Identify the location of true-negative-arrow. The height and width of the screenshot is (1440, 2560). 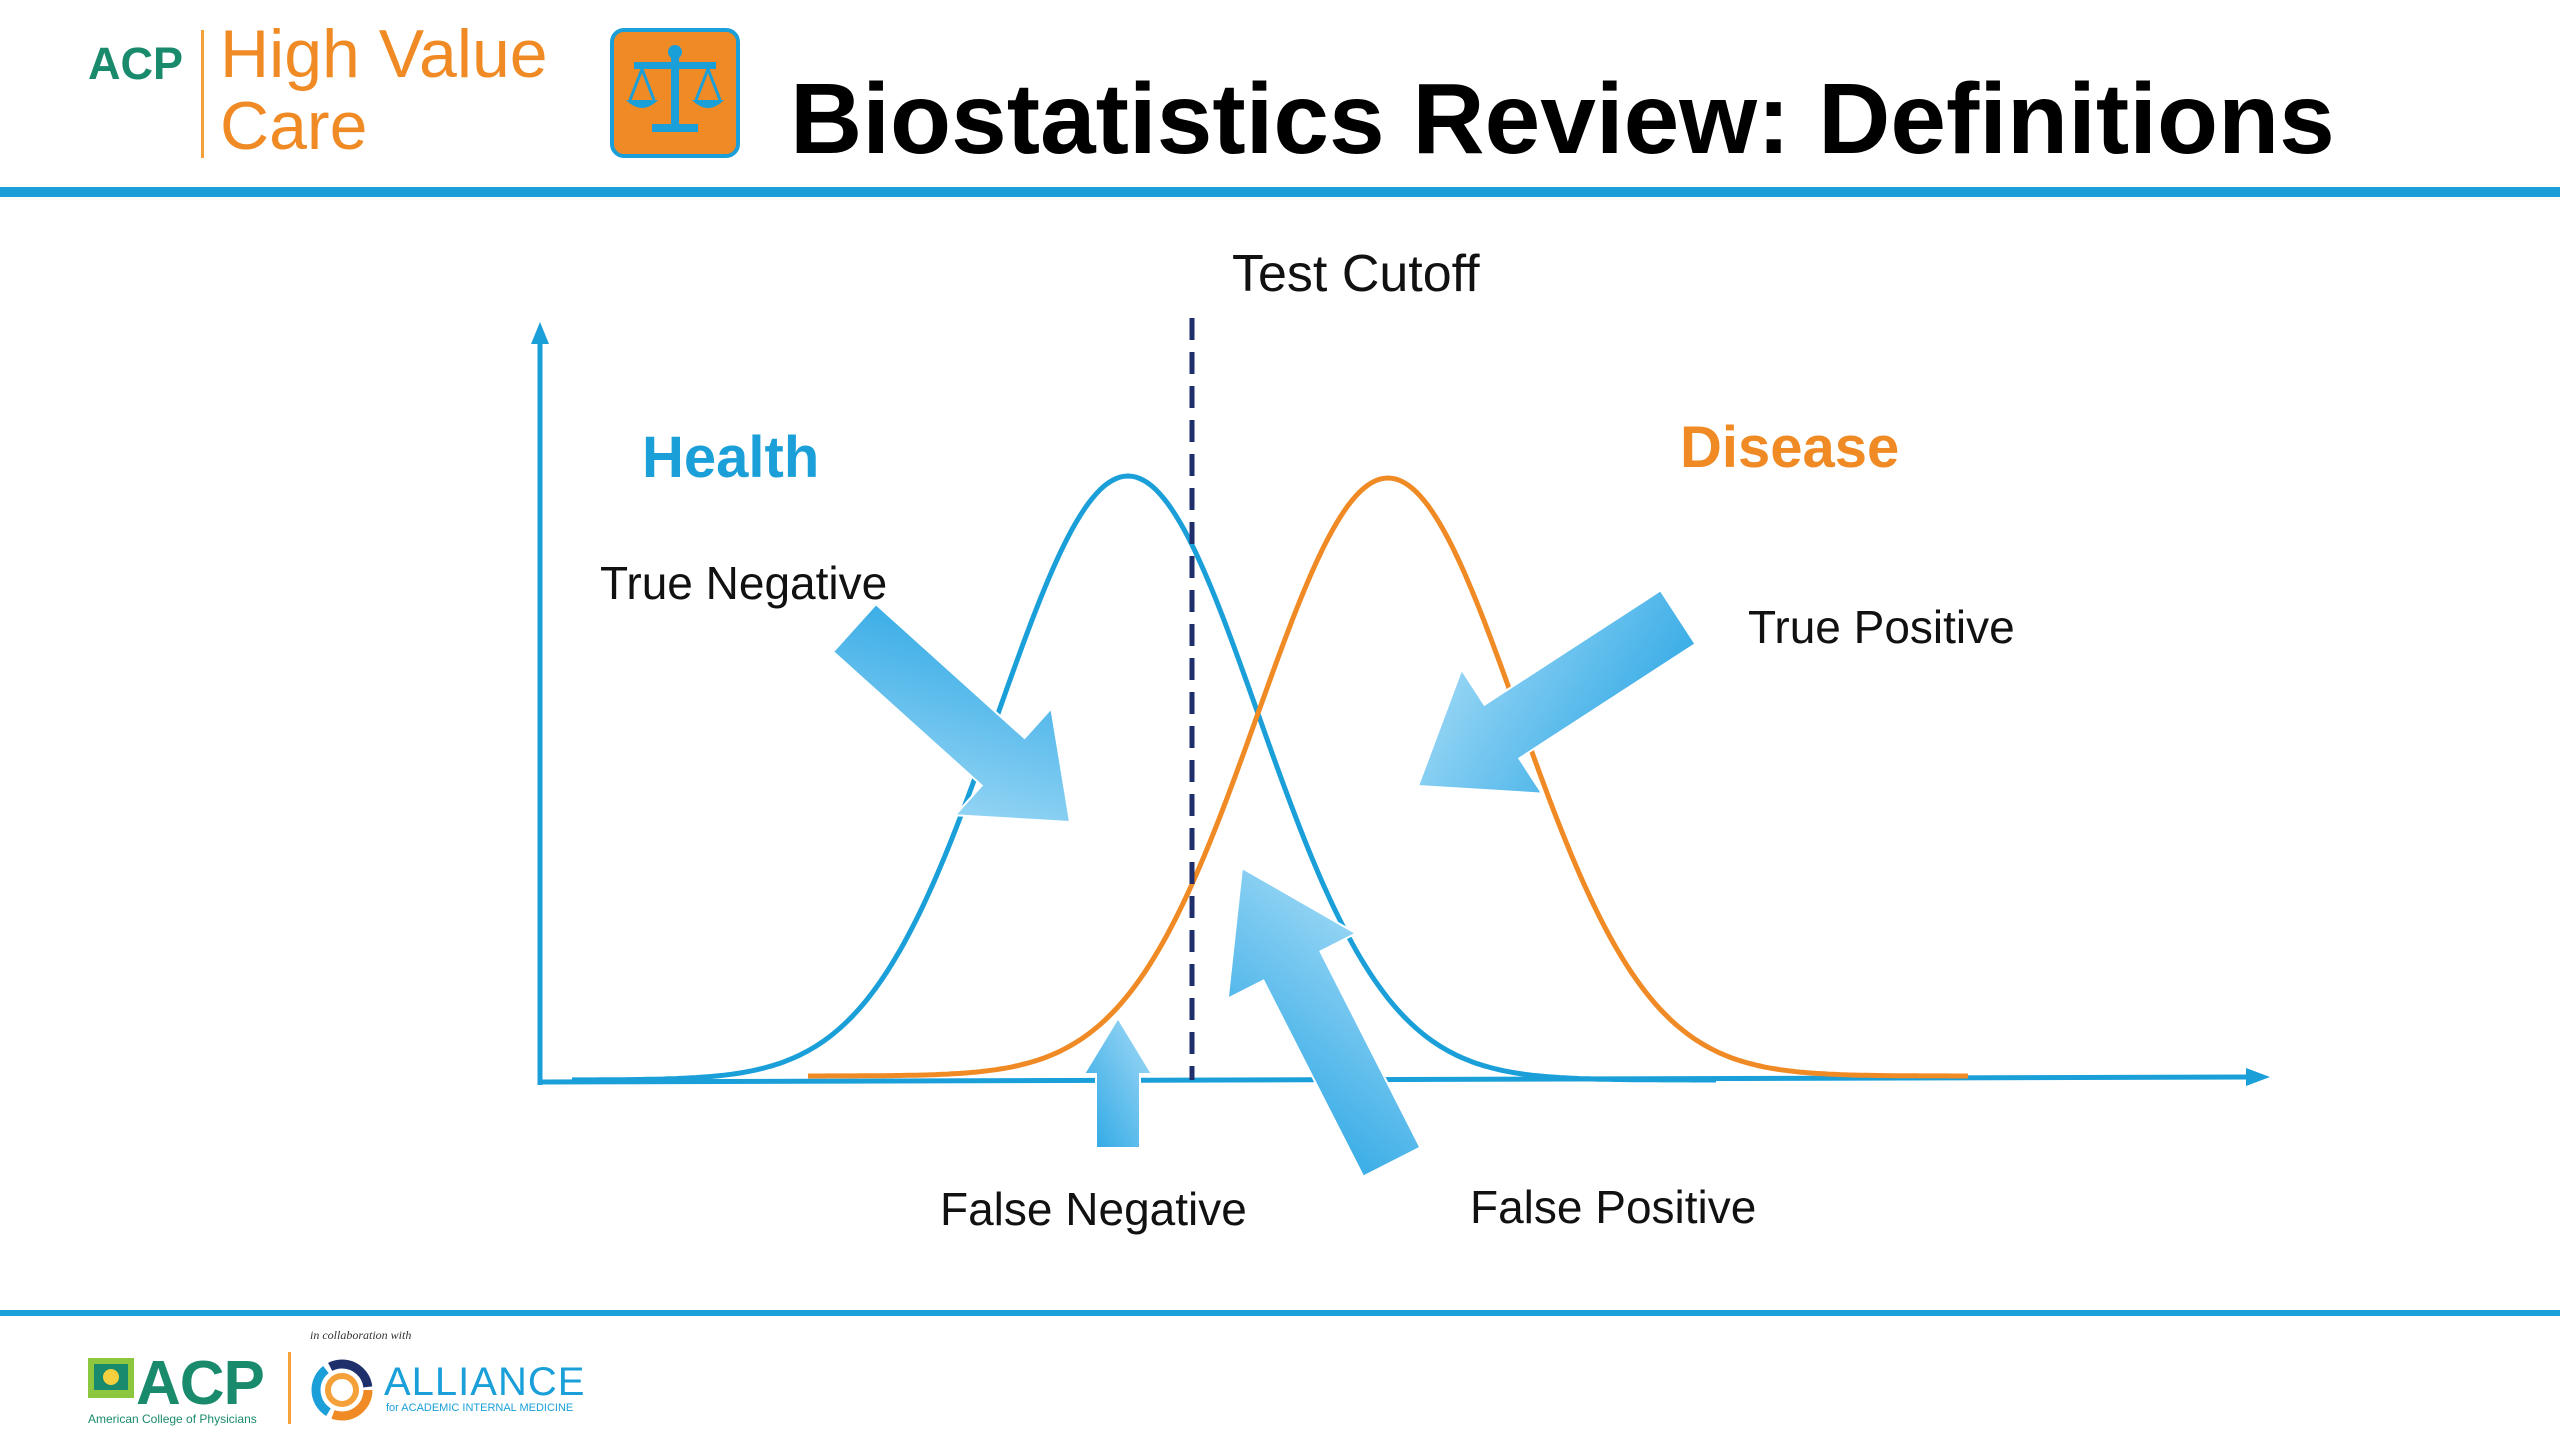
(951, 713).